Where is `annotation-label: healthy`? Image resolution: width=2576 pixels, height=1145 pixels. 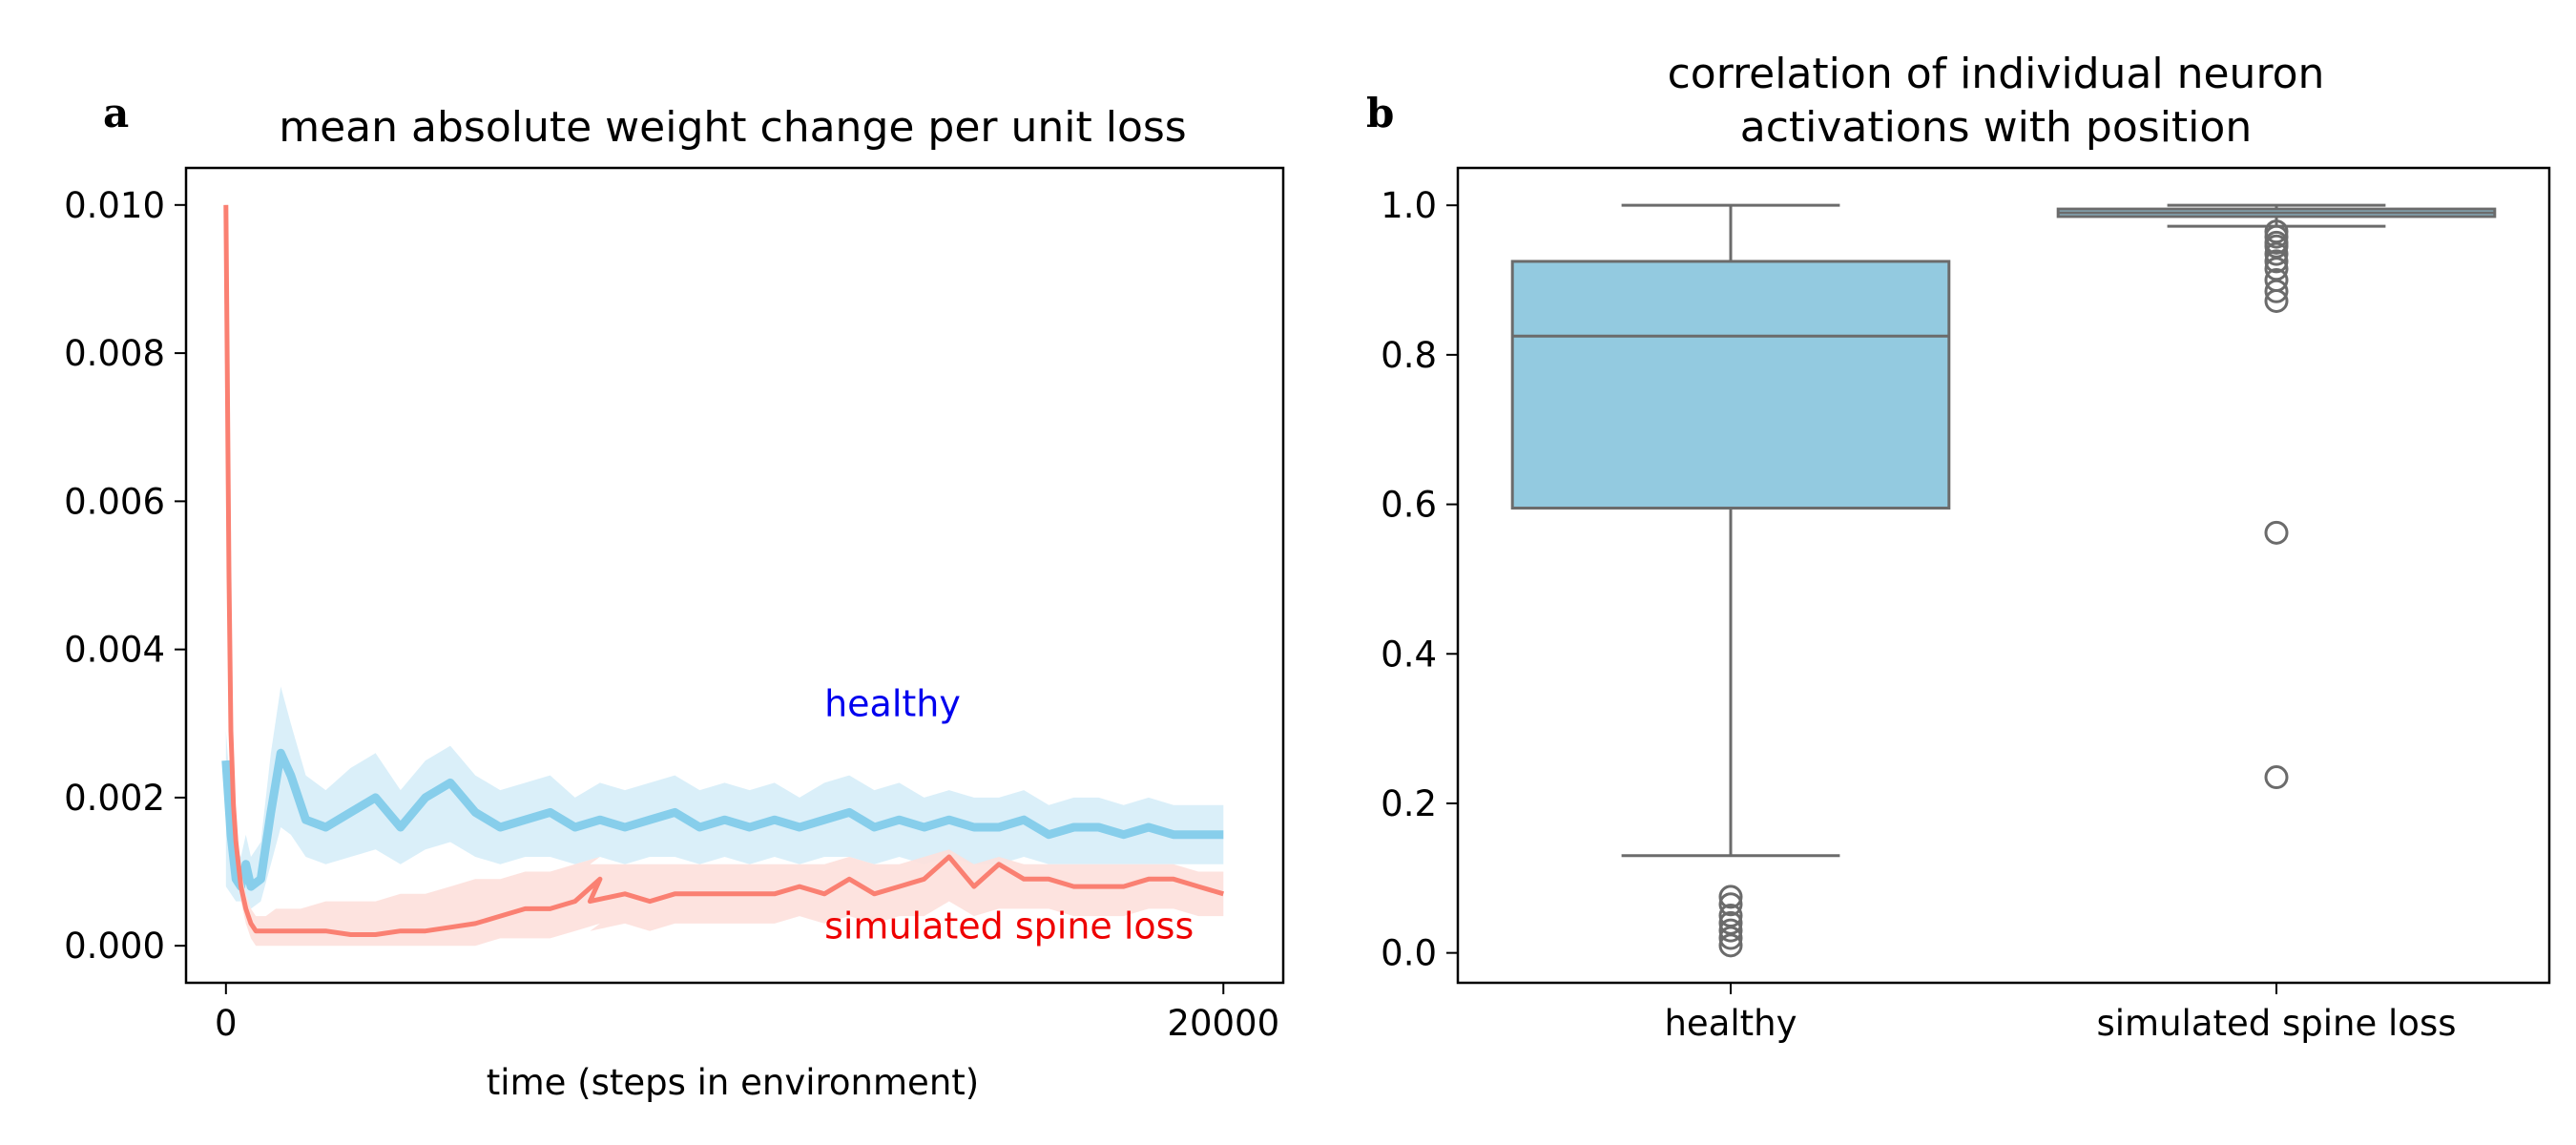 annotation-label: healthy is located at coordinates (892, 704).